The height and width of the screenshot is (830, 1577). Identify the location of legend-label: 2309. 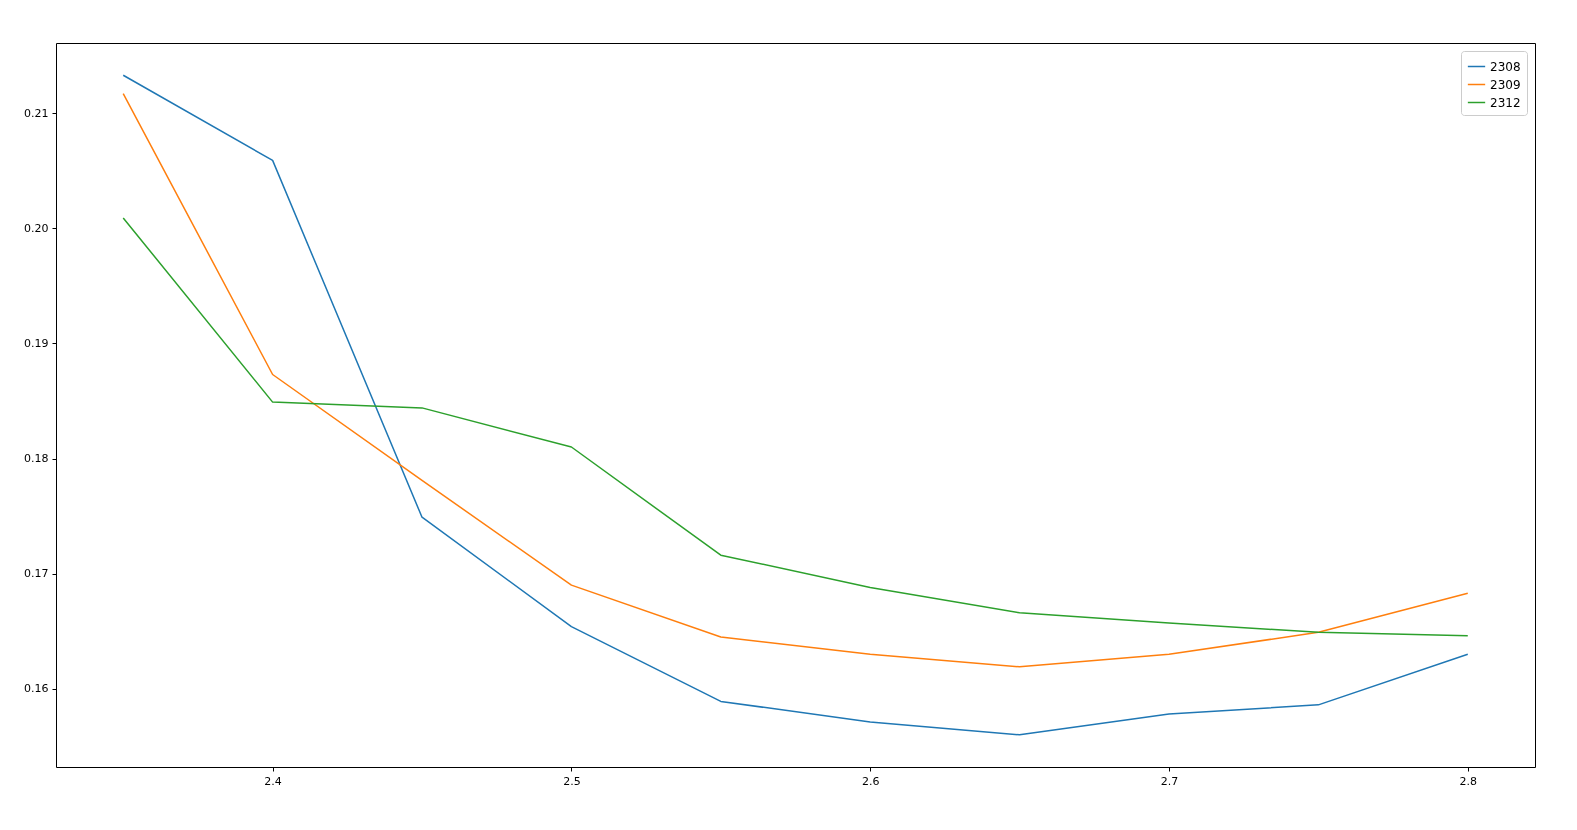
(1505, 84).